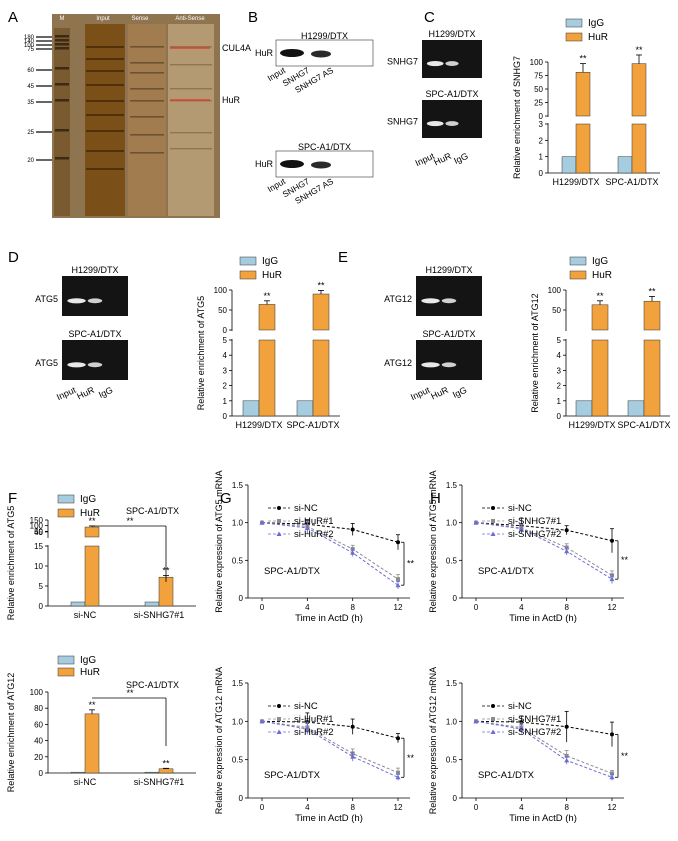 Image resolution: width=678 pixels, height=841 pixels. Describe the element at coordinates (559, 340) in the screenshot. I see `y-tick-label: 5` at that location.